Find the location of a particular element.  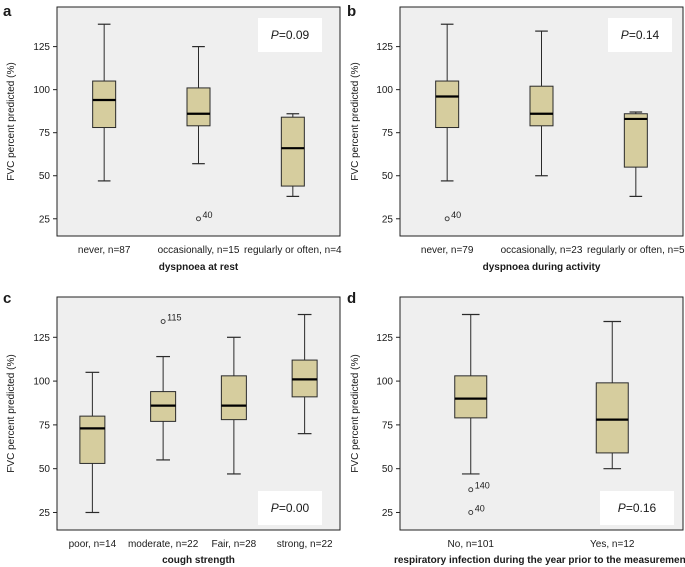

outlier-label: 140 is located at coordinates (482, 486).